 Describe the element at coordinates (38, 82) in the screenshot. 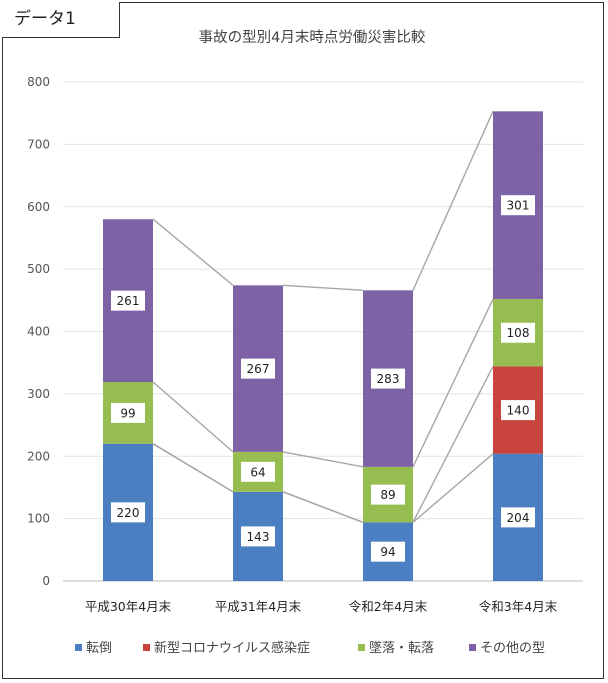

I see `y-tick-label: 800` at that location.